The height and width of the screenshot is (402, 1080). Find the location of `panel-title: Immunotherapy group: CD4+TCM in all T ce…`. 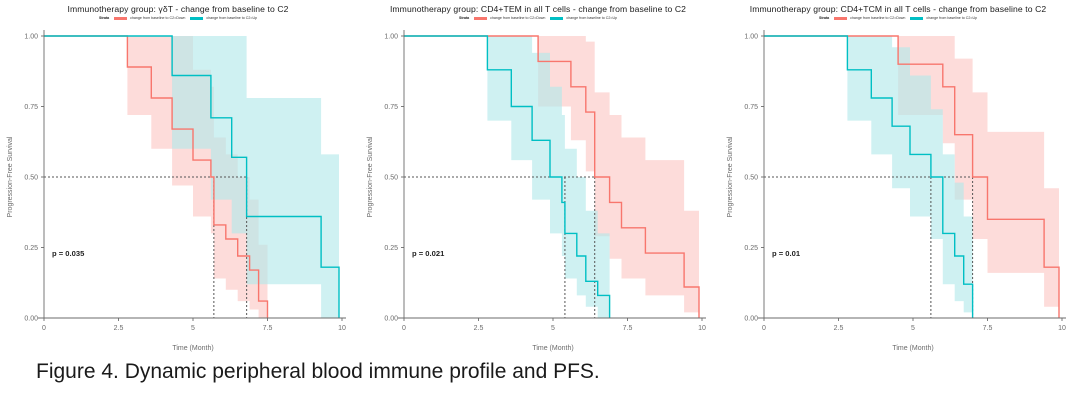

panel-title: Immunotherapy group: CD4+TCM in all T ce… is located at coordinates (898, 9).